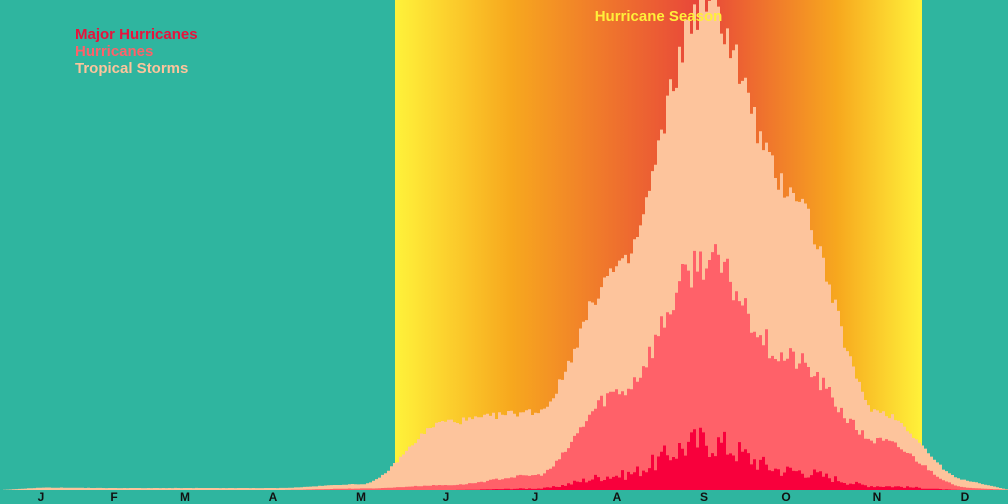 The width and height of the screenshot is (1008, 504). I want to click on major-hurricanes-area, so click(504, 458).